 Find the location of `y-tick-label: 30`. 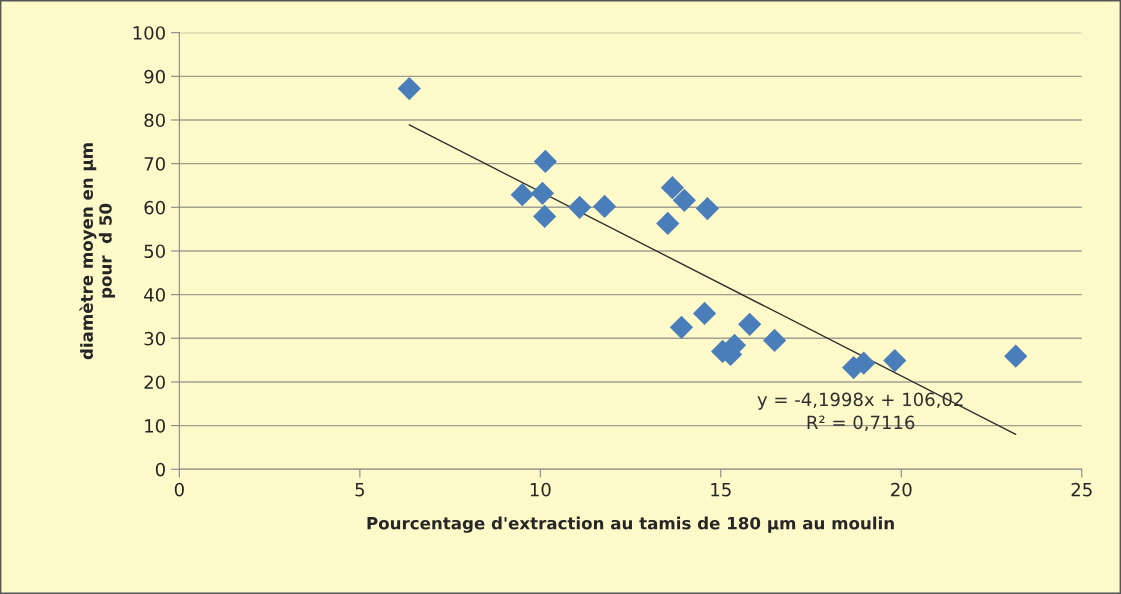

y-tick-label: 30 is located at coordinates (154, 338).